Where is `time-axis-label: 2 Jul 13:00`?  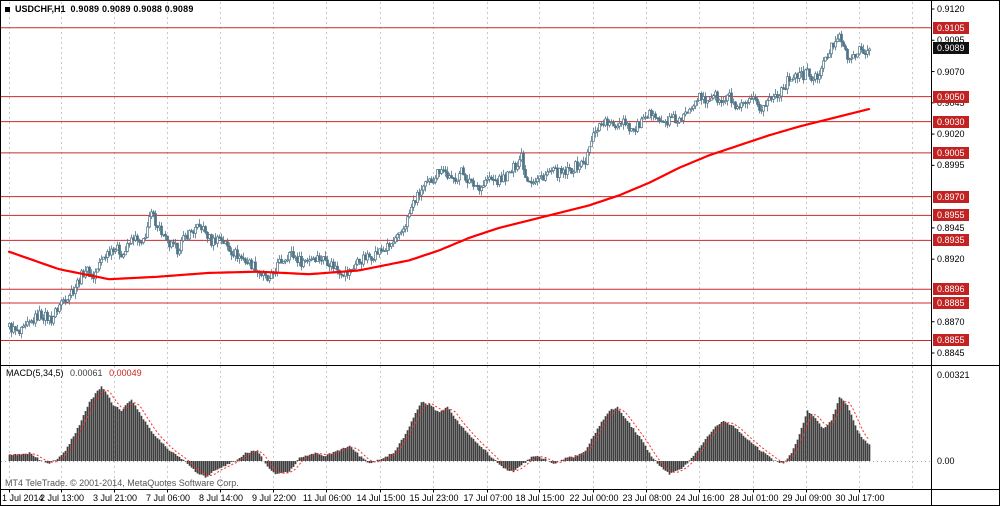
time-axis-label: 2 Jul 13:00 is located at coordinates (62, 498).